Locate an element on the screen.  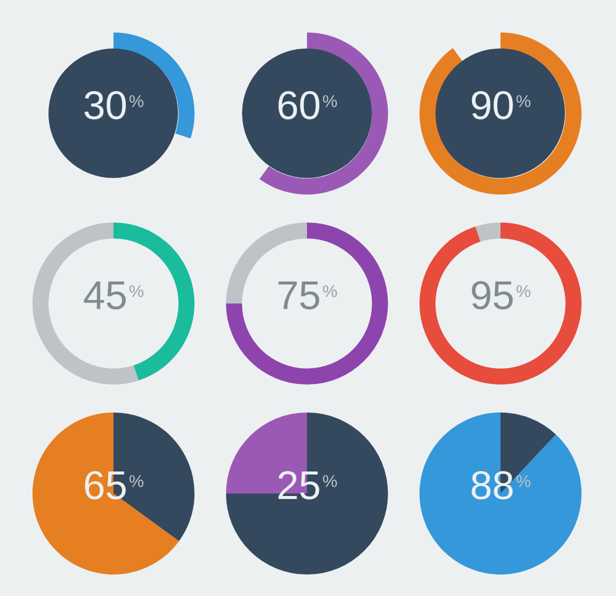
text: 60% is located at coordinates (307, 106).